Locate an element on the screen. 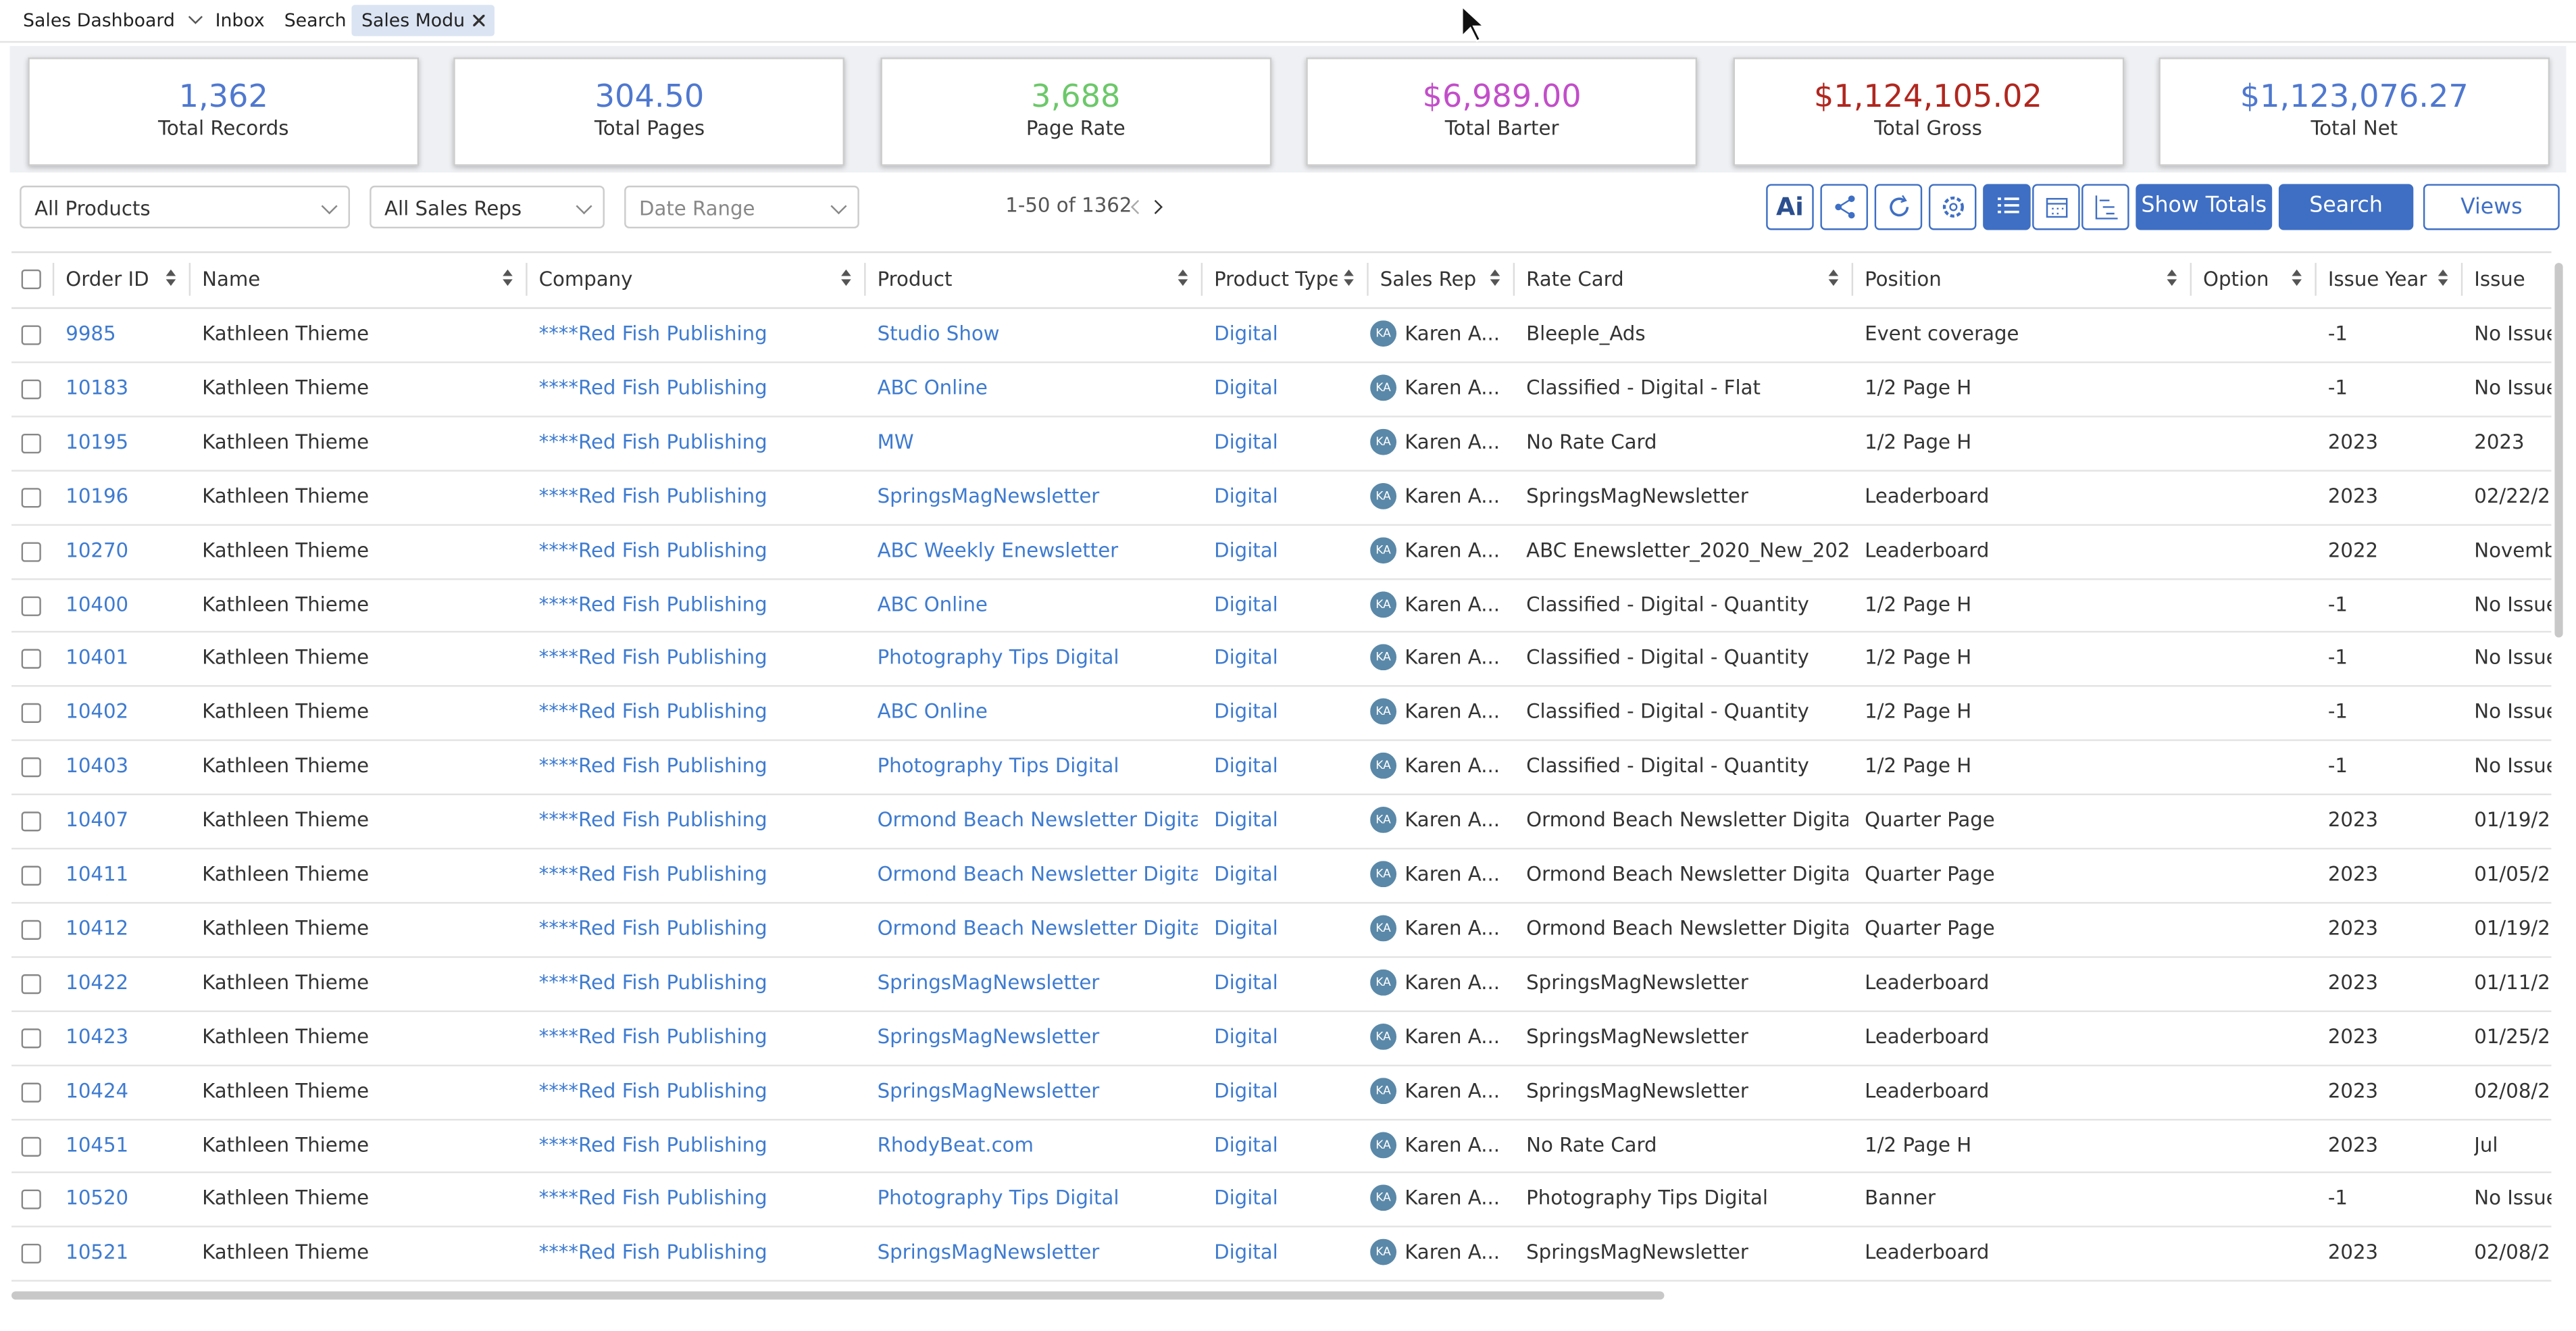 The height and width of the screenshot is (1331, 2576). views-button: Views is located at coordinates (2491, 207).